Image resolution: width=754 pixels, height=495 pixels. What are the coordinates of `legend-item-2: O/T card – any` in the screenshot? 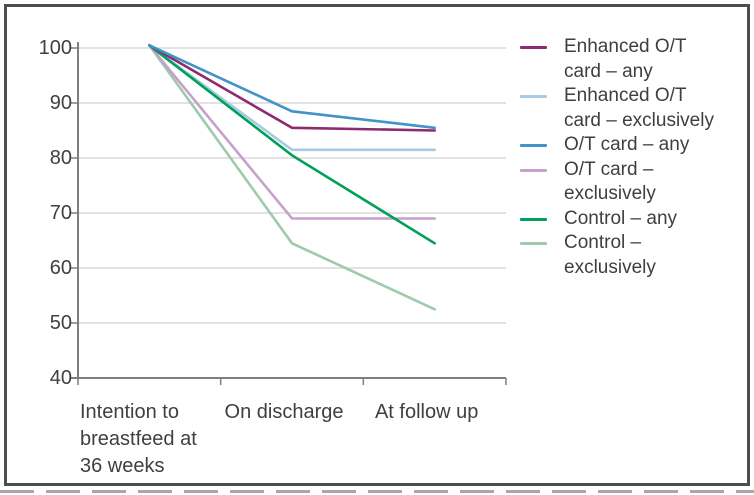 It's located at (632, 145).